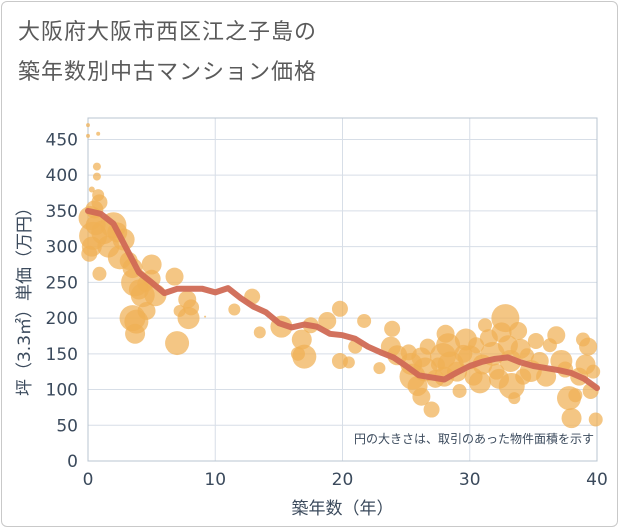 The image size is (621, 530). Describe the element at coordinates (168, 32) in the screenshot. I see `chart-title-line1: 大阪府大阪市西区江之子島の` at that location.